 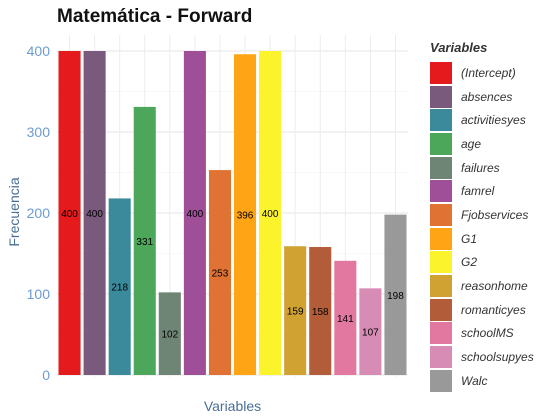 I want to click on legend-label: failures, so click(x=480, y=168).